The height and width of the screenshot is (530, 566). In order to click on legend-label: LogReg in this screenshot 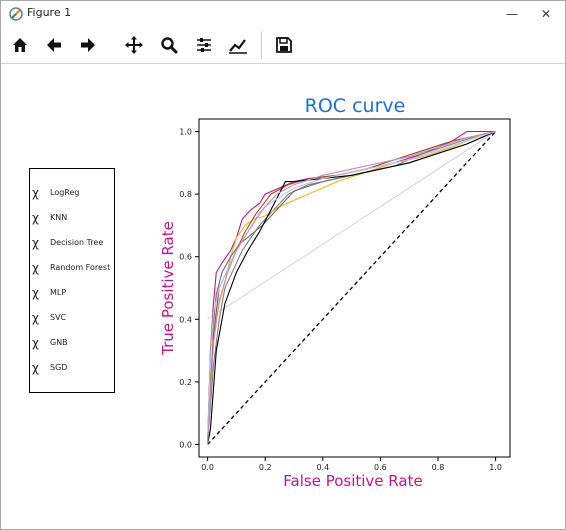, I will do `click(65, 192)`.